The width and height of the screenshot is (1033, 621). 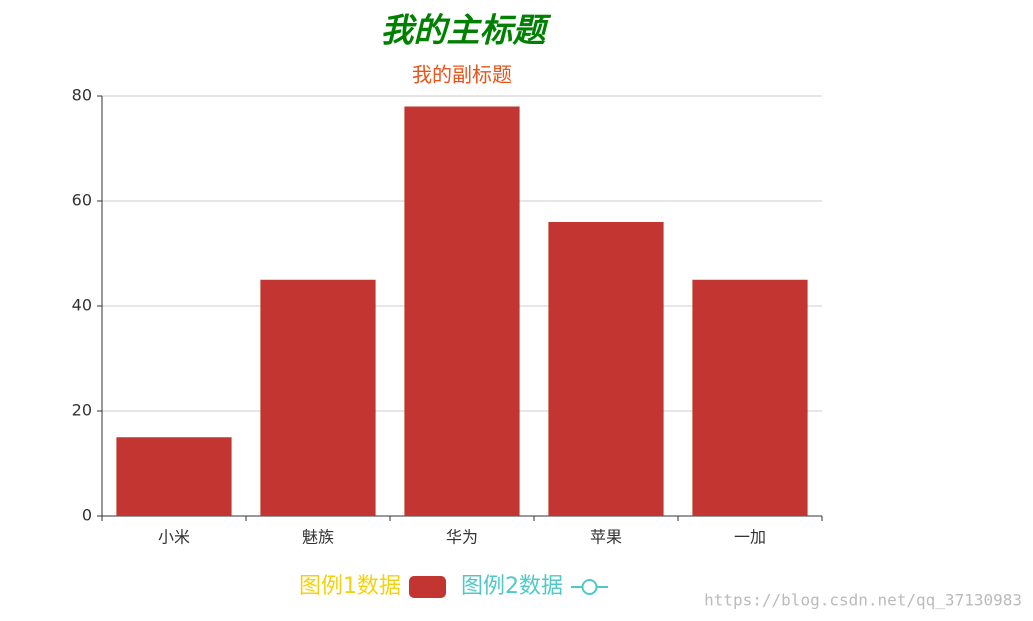 What do you see at coordinates (318, 537) in the screenshot?
I see `x-tick-label: 魅族` at bounding box center [318, 537].